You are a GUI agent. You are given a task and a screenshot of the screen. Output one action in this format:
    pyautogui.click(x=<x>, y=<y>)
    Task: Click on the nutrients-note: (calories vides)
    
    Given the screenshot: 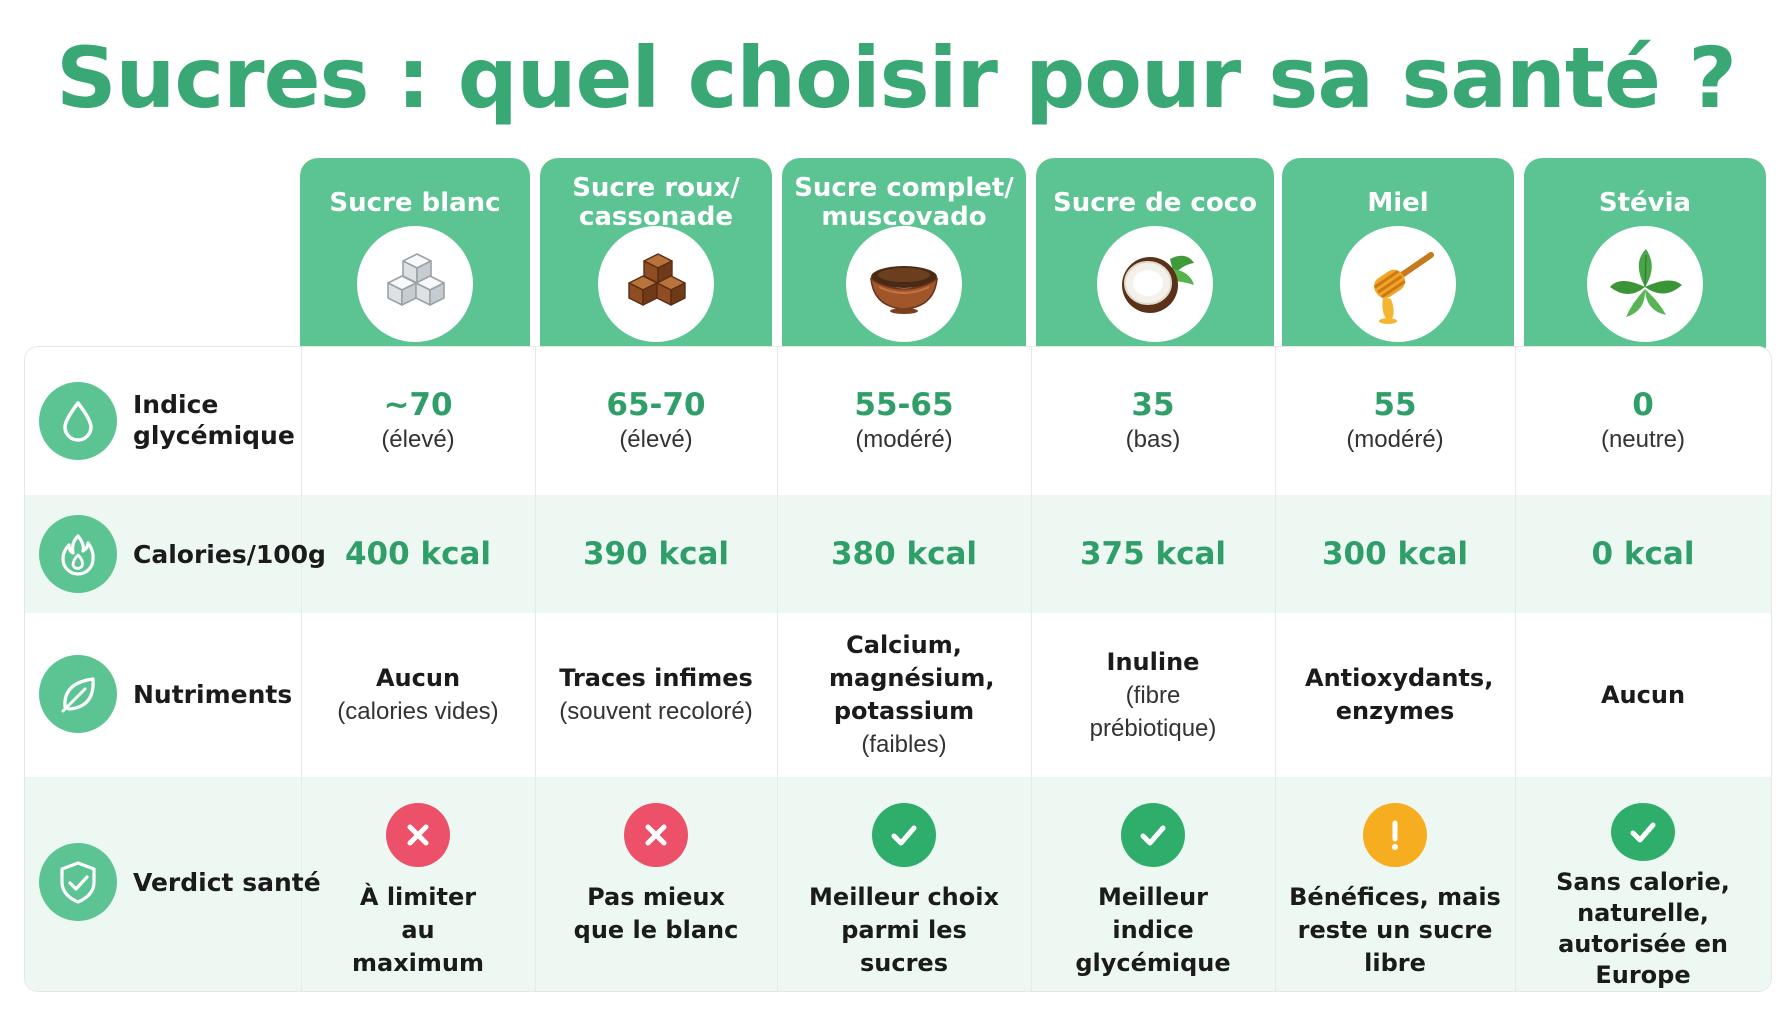 What is the action you would take?
    pyautogui.click(x=418, y=711)
    